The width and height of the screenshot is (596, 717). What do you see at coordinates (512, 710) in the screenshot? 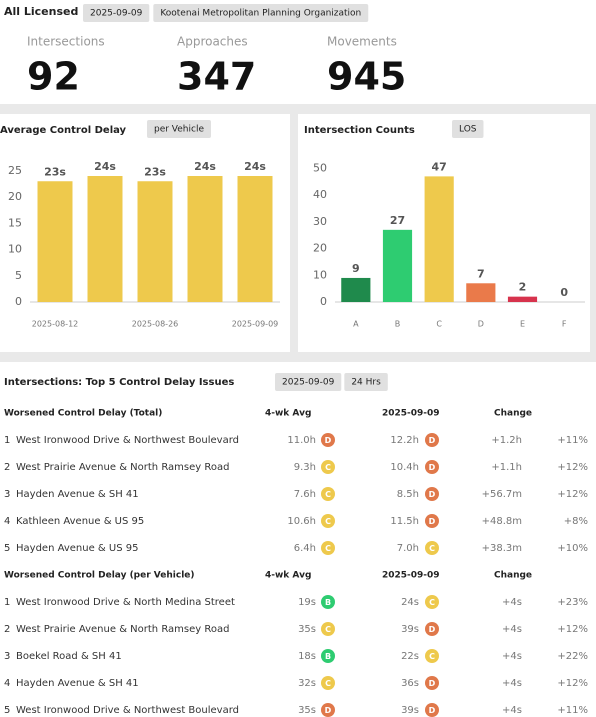
I see `delay-change: +4s` at bounding box center [512, 710].